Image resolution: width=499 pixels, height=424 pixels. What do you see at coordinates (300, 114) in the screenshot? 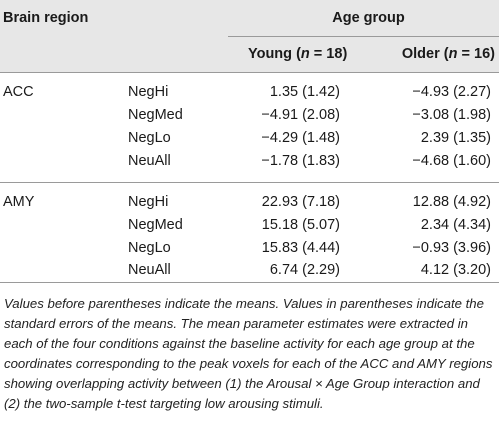
I see `young-cell: −4.91 (2.08)` at bounding box center [300, 114].